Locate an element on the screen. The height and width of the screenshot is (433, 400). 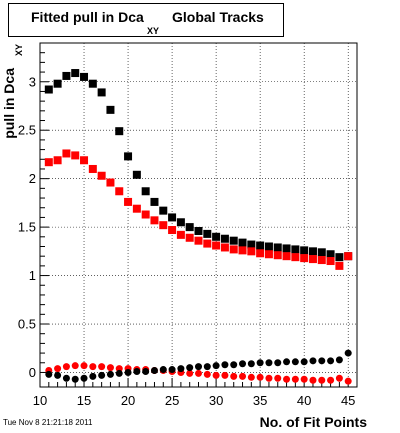
x-axis-title: No. of Fit Points is located at coordinates (314, 422).